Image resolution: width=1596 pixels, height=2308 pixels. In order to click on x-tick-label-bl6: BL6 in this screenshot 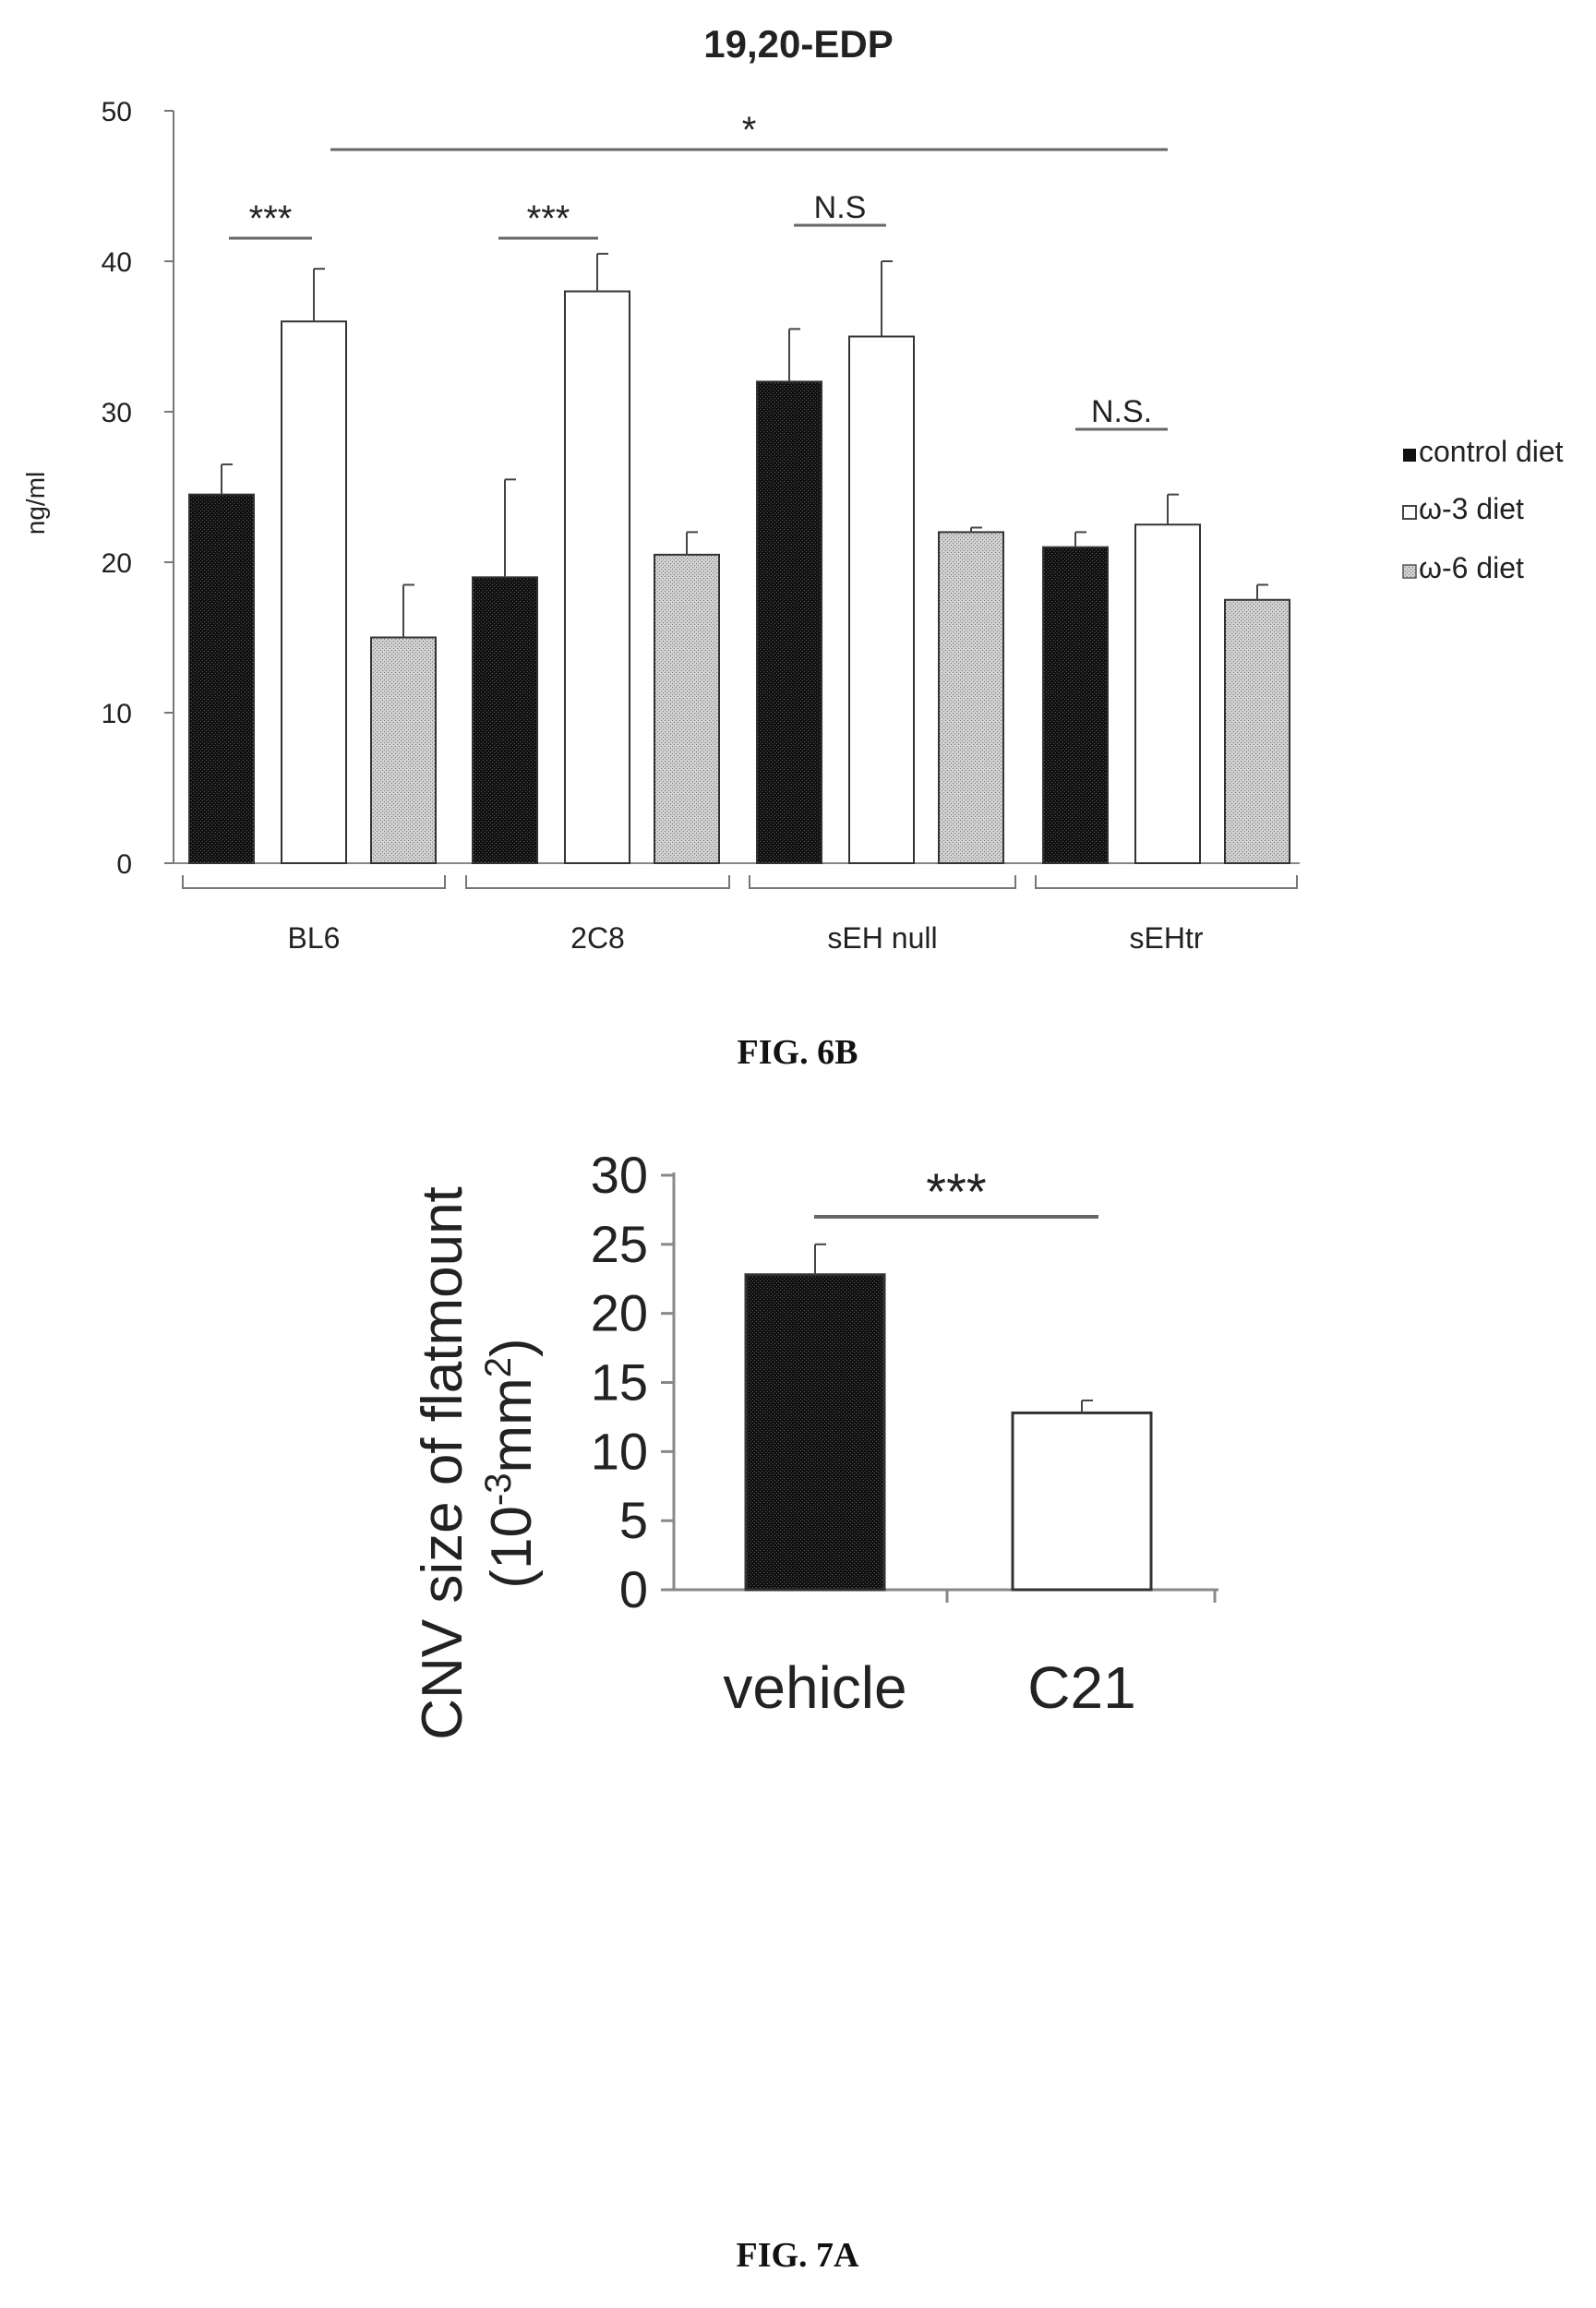, I will do `click(314, 938)`.